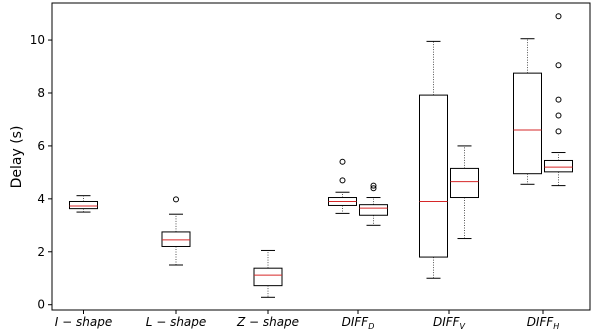  Describe the element at coordinates (41, 199) in the screenshot. I see `y-tick-label: 4` at that location.